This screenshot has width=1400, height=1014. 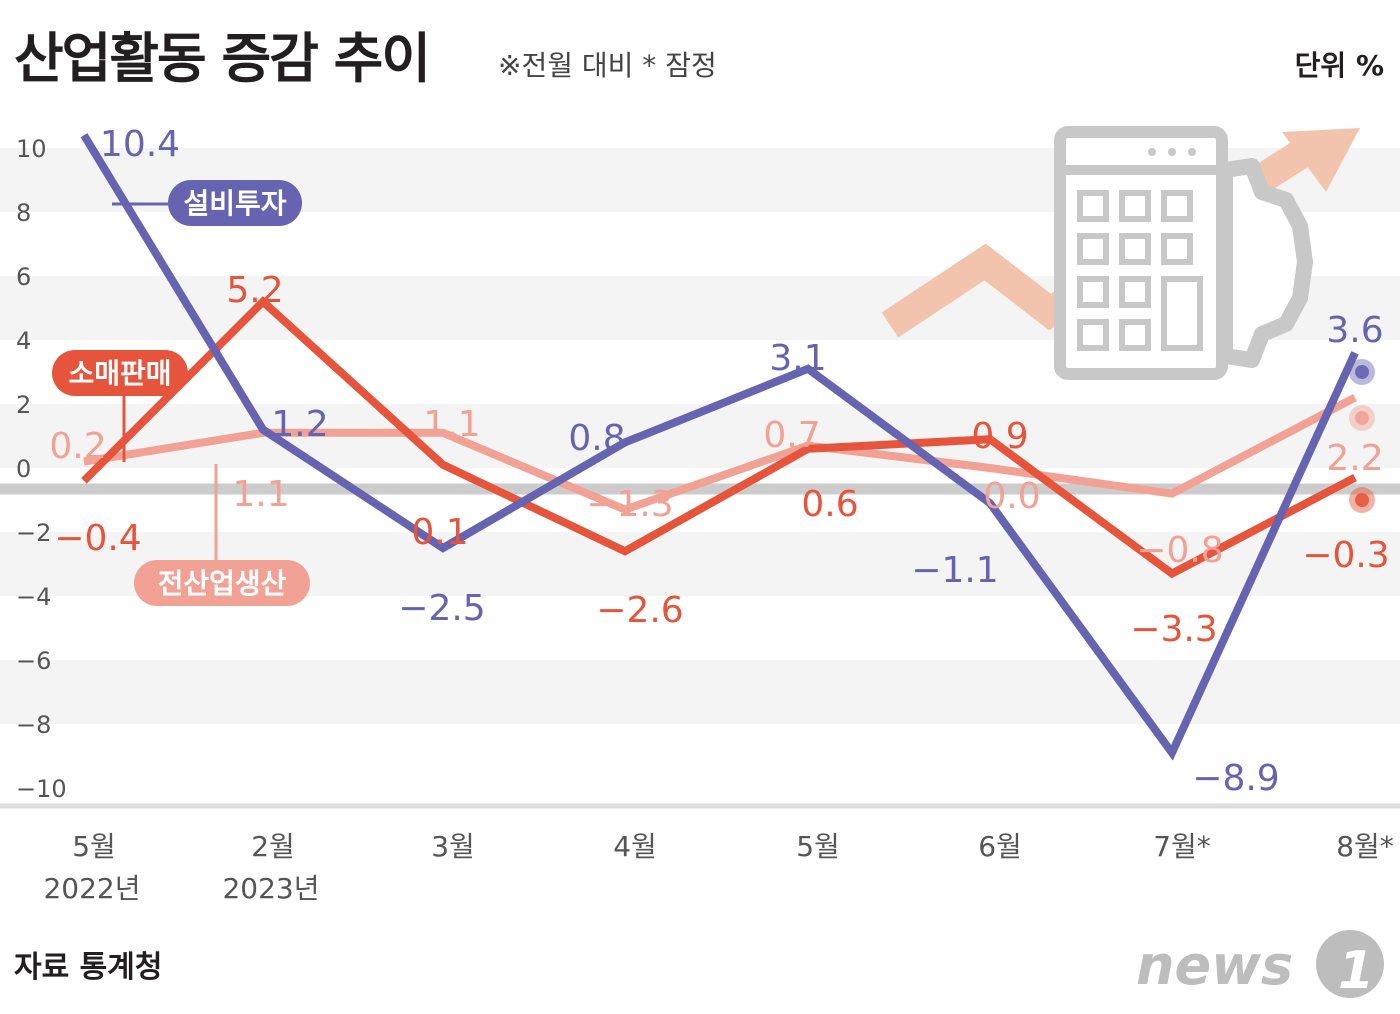 What do you see at coordinates (31, 149) in the screenshot?
I see `y-tick-label: 10` at bounding box center [31, 149].